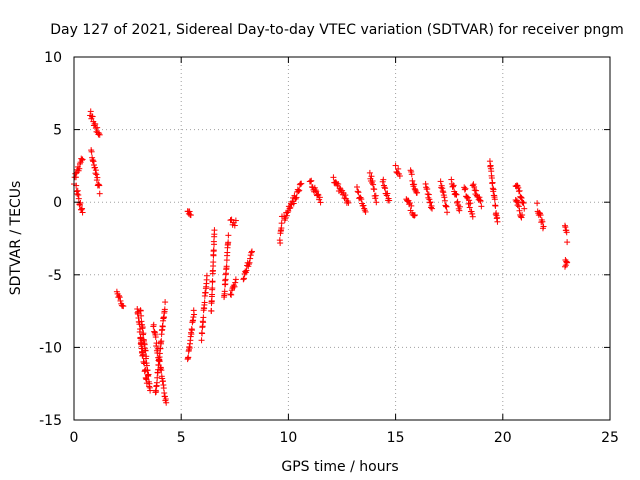 Image resolution: width=640 pixels, height=480 pixels. Describe the element at coordinates (50, 348) in the screenshot. I see `y-tick-label: -10` at that location.